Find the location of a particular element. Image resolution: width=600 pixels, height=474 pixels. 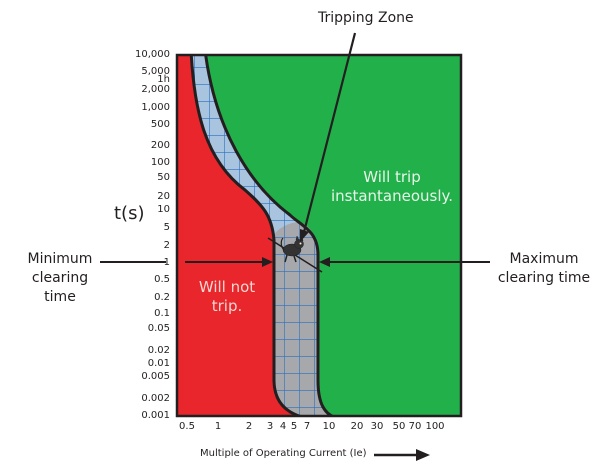

y-tick: 20 is located at coordinates (163, 196).